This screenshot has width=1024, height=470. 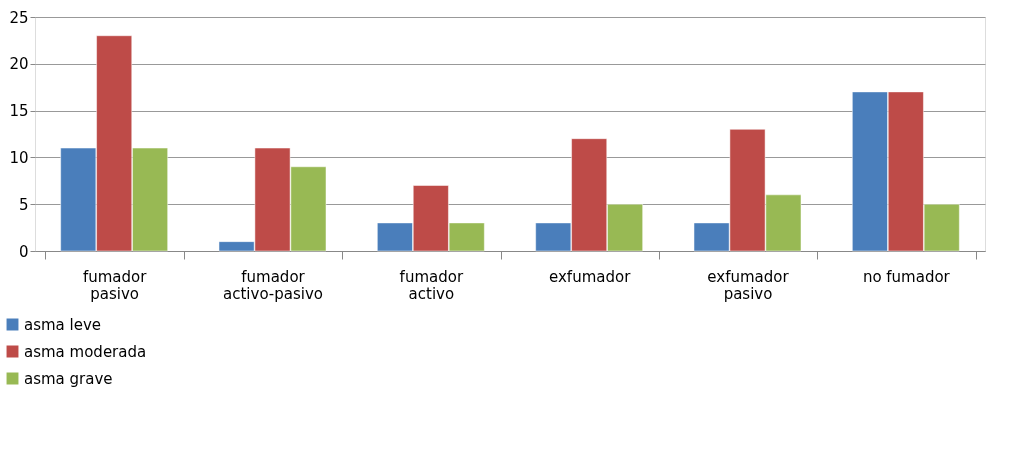 I want to click on y-tick-label: 20, so click(x=19, y=64).